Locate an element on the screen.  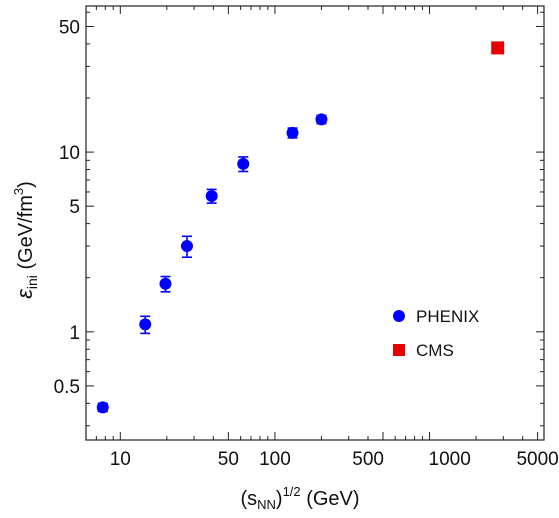
x-axis-label: (sNN)1/2 (GeV) is located at coordinates (299, 498).